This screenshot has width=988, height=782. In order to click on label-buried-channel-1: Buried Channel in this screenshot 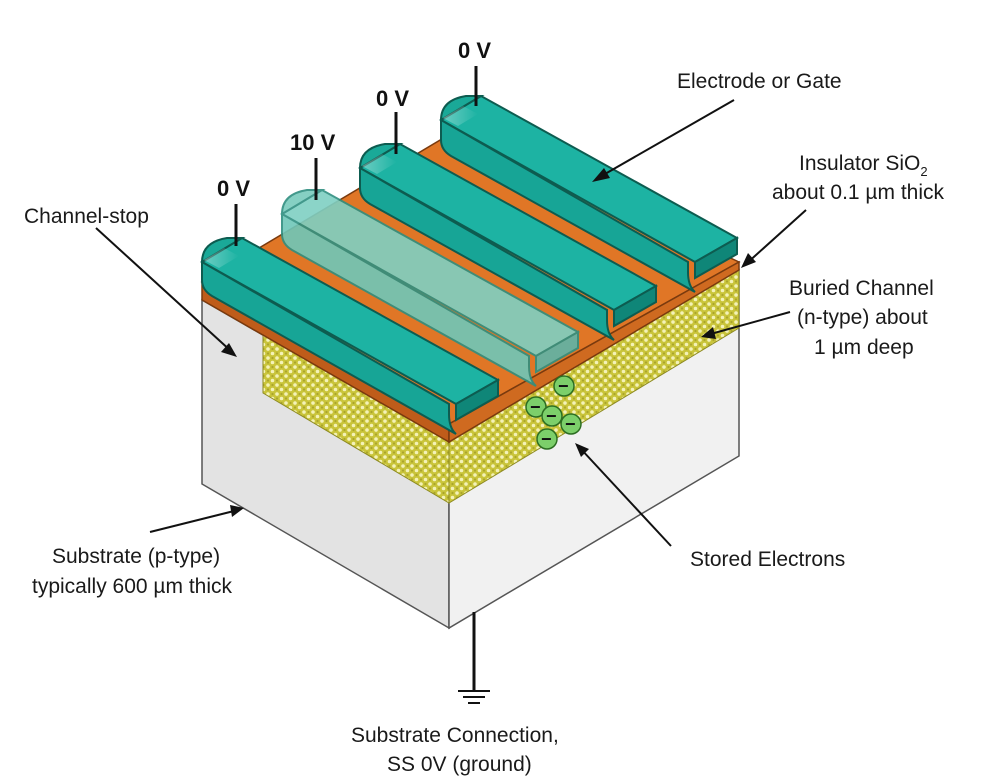, I will do `click(861, 288)`.